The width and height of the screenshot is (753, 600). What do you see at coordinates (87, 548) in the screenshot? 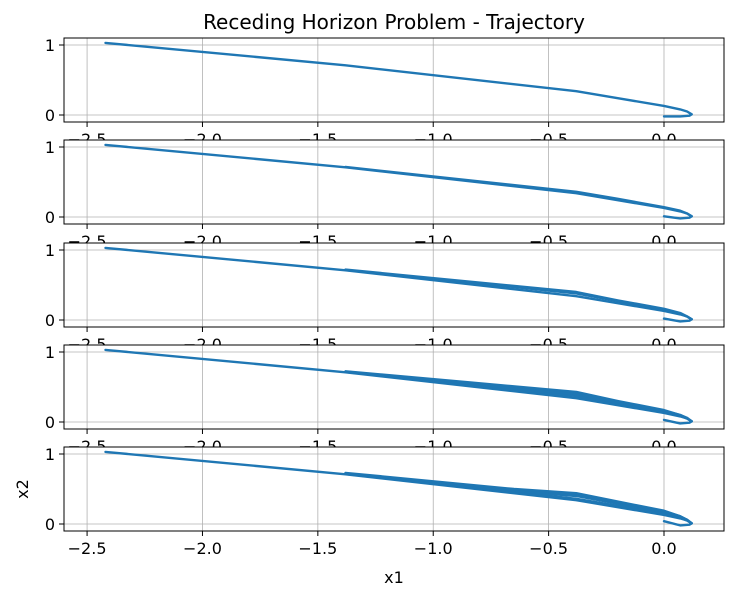
I see `x-tick-label: −2.5` at bounding box center [87, 548].